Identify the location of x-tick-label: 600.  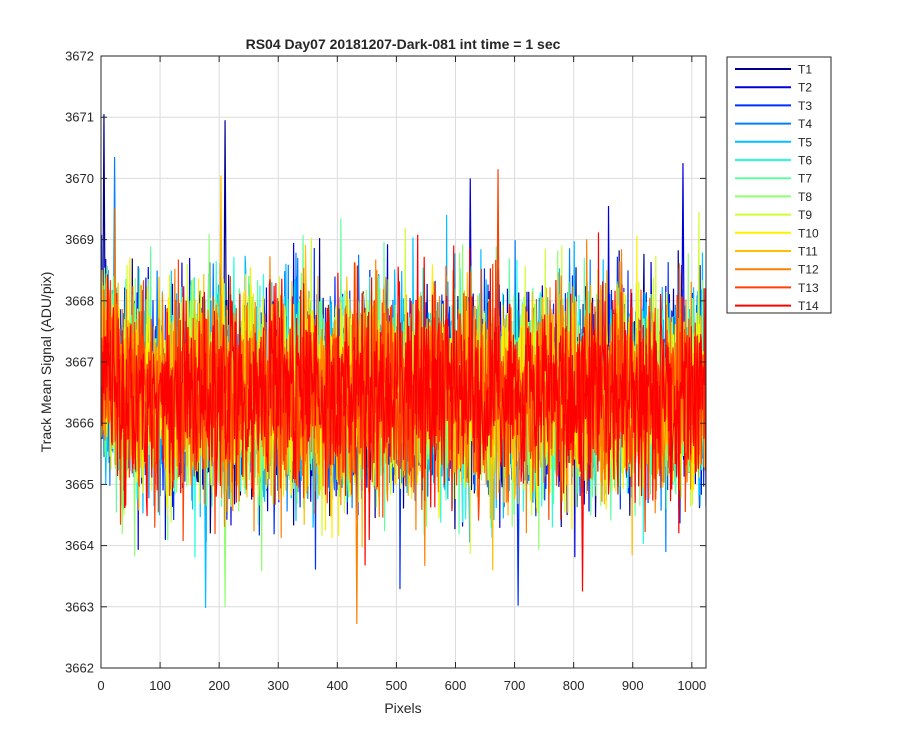
(456, 685).